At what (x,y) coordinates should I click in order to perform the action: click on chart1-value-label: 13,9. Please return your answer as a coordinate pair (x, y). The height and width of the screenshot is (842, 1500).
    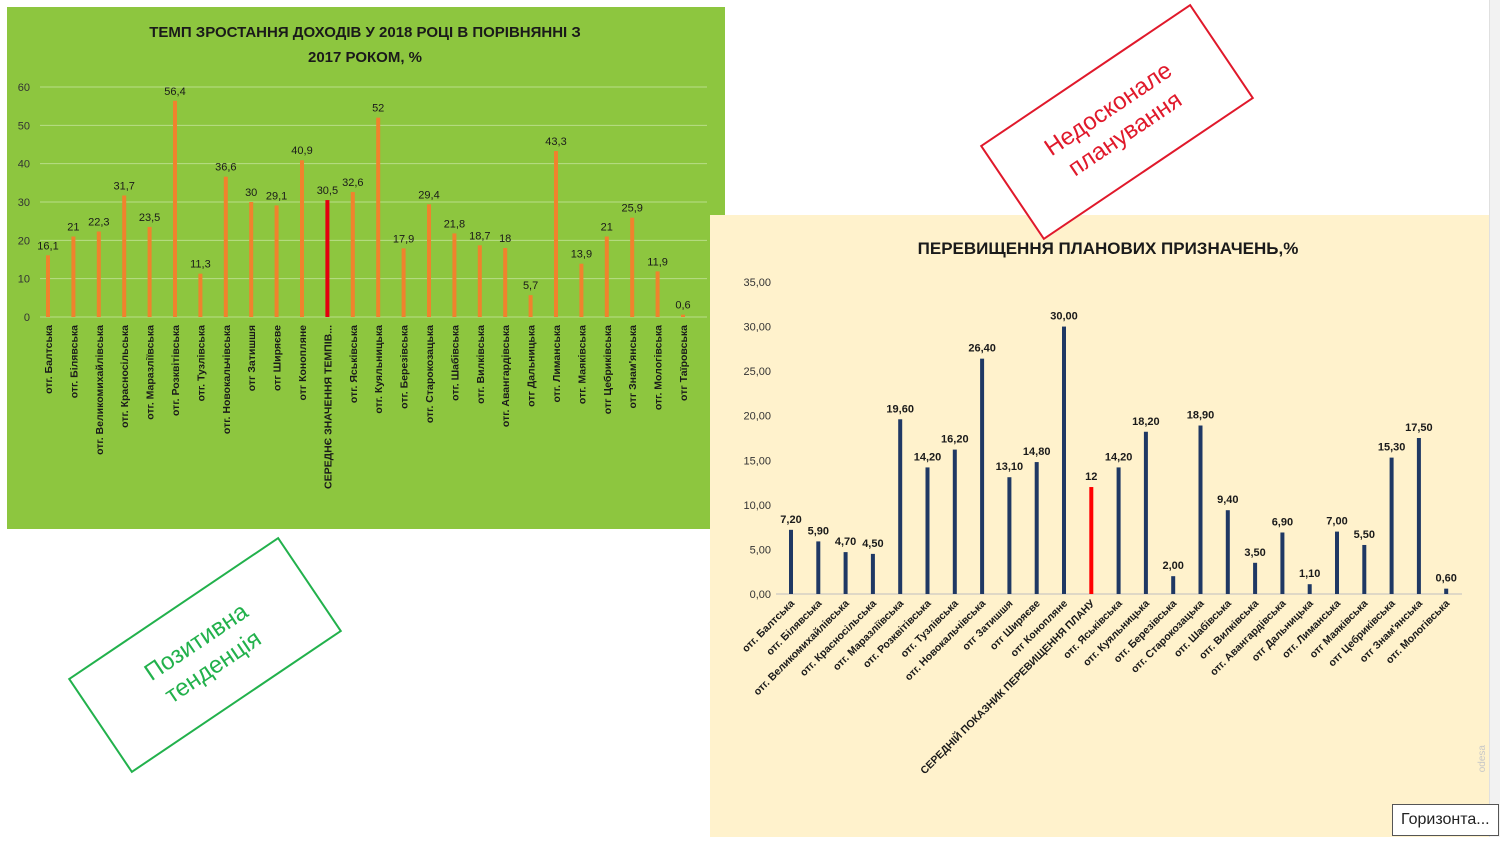
    Looking at the image, I should click on (581, 255).